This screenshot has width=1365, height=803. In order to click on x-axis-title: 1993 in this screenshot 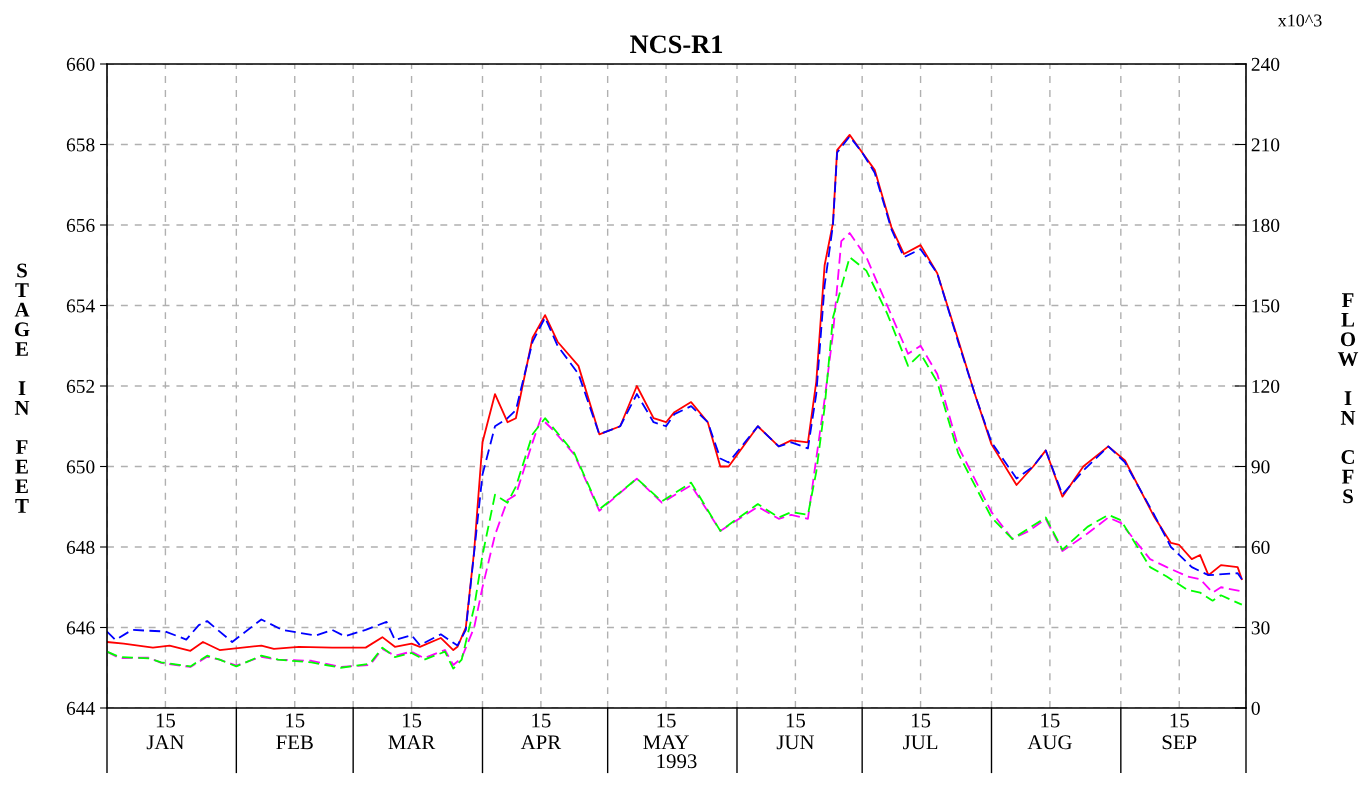, I will do `click(677, 761)`.